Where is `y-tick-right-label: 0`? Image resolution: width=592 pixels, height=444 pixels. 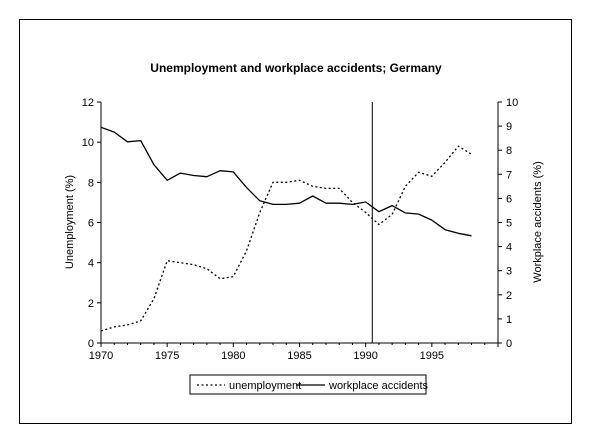 y-tick-right-label: 0 is located at coordinates (509, 344).